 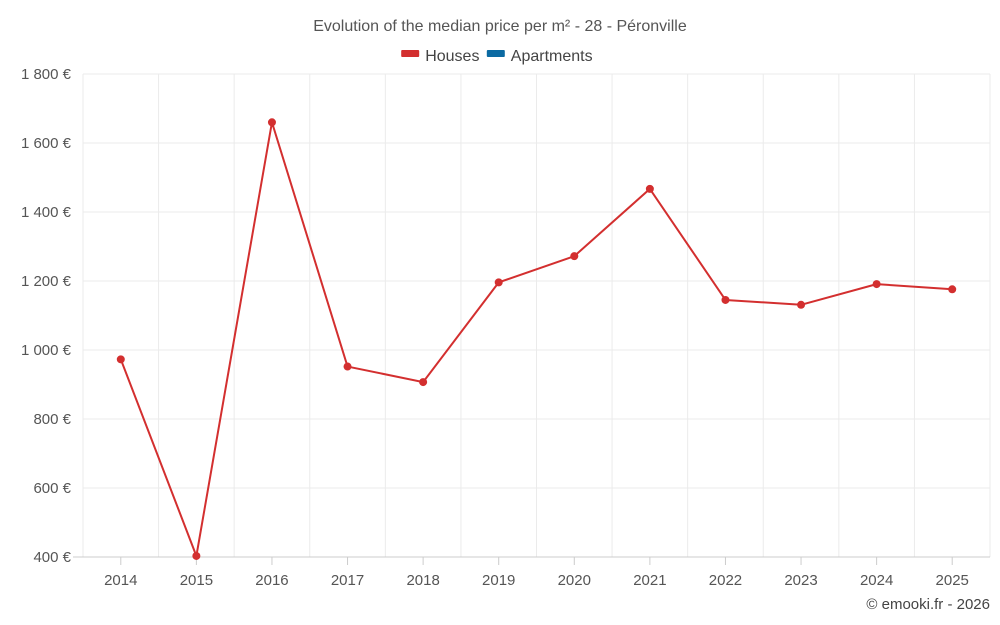 I want to click on x-tick-label: 2015, so click(x=196, y=580).